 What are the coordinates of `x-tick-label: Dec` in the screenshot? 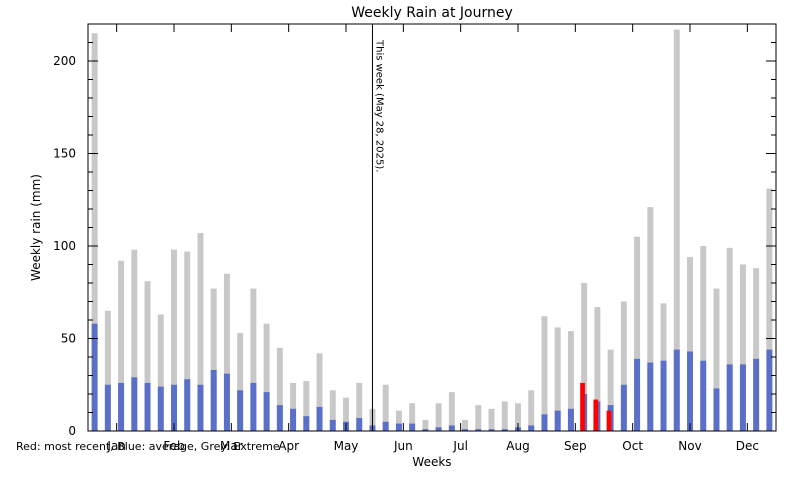 It's located at (747, 446).